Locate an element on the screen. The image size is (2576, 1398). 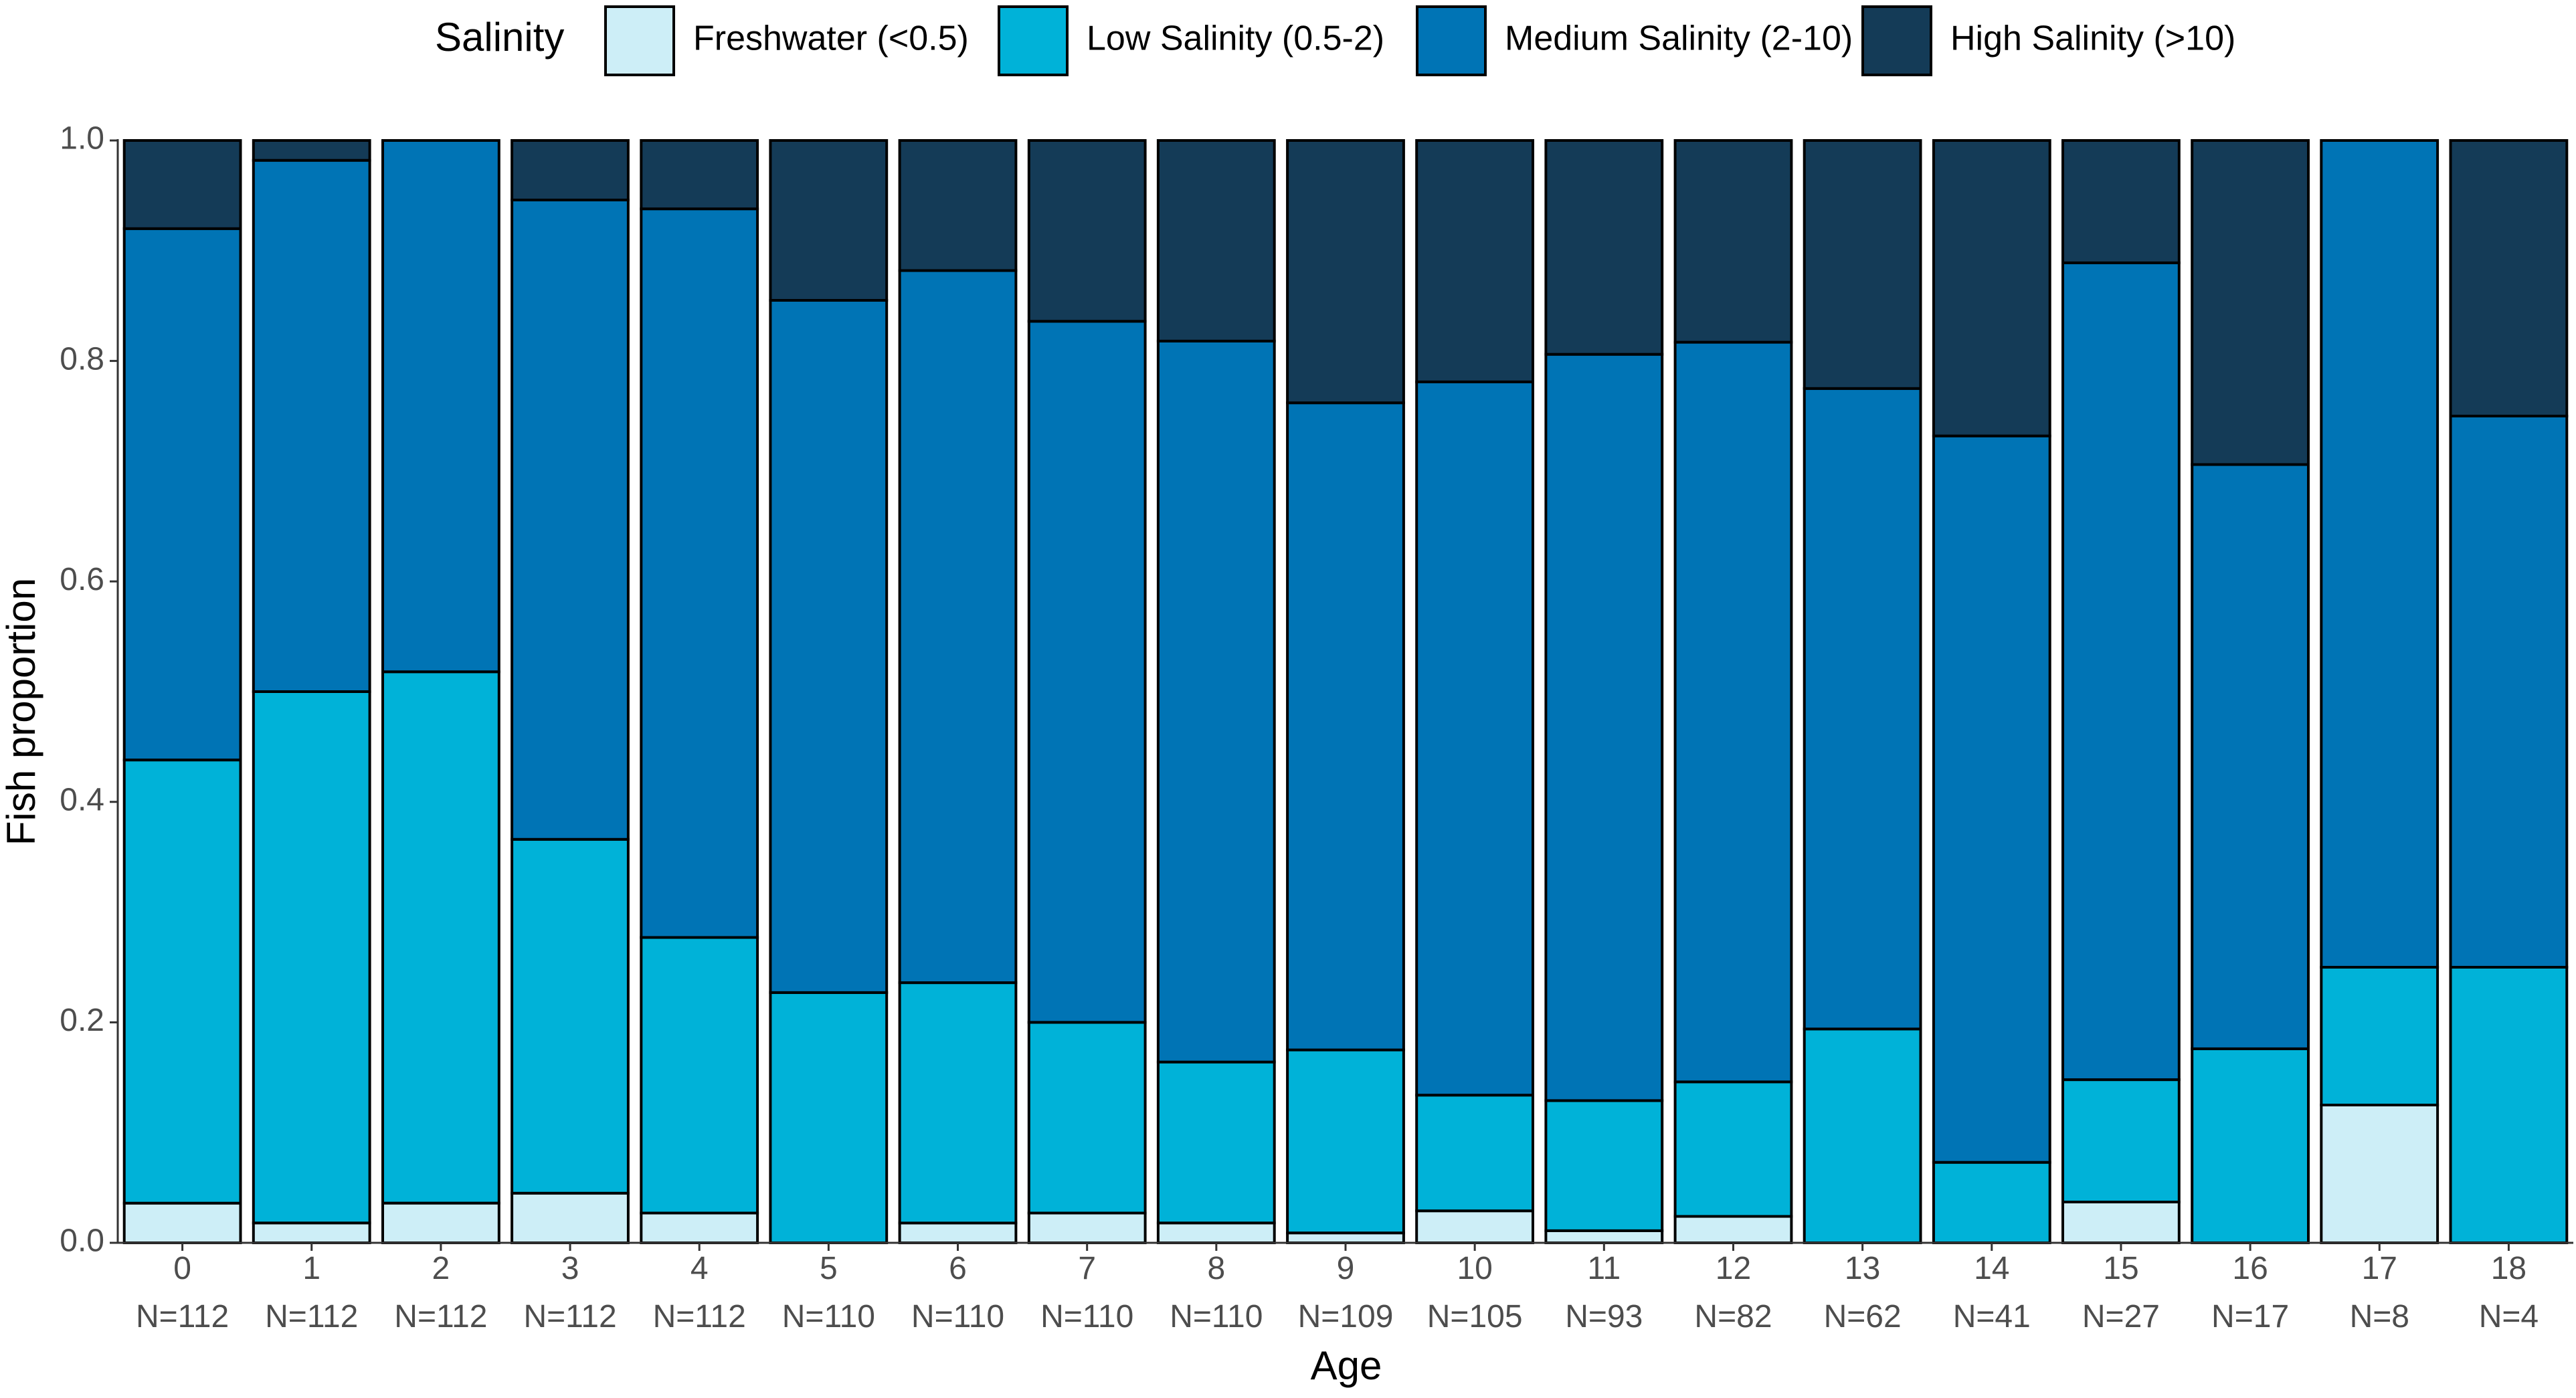
x-axis-title: Age is located at coordinates (1346, 1365).